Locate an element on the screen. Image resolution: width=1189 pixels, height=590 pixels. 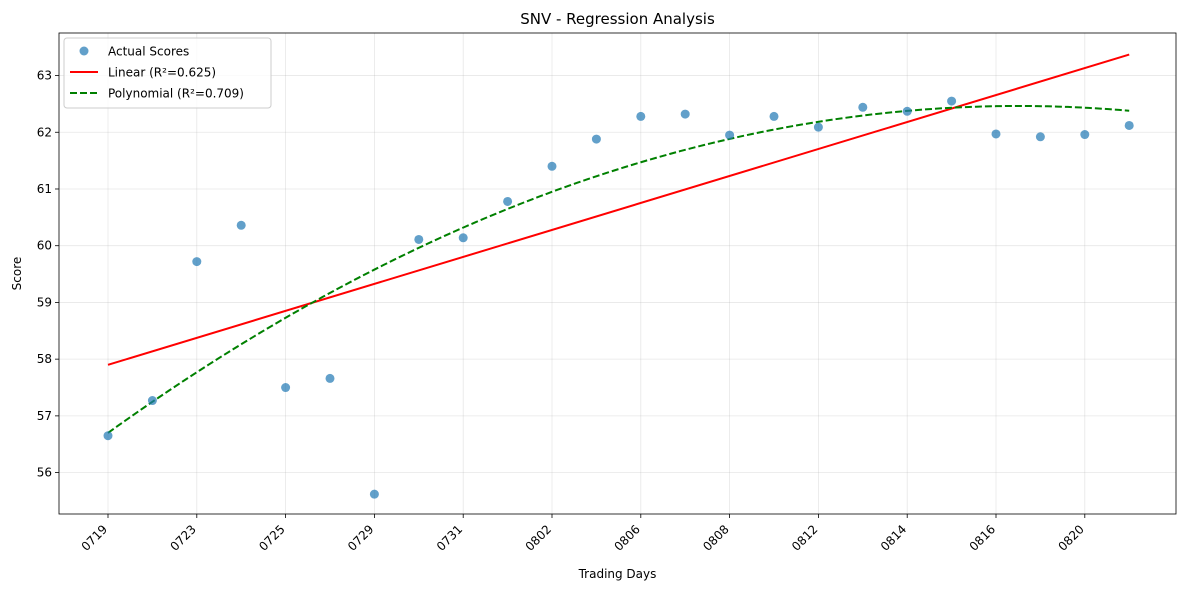
legend-box is located at coordinates (167, 73).